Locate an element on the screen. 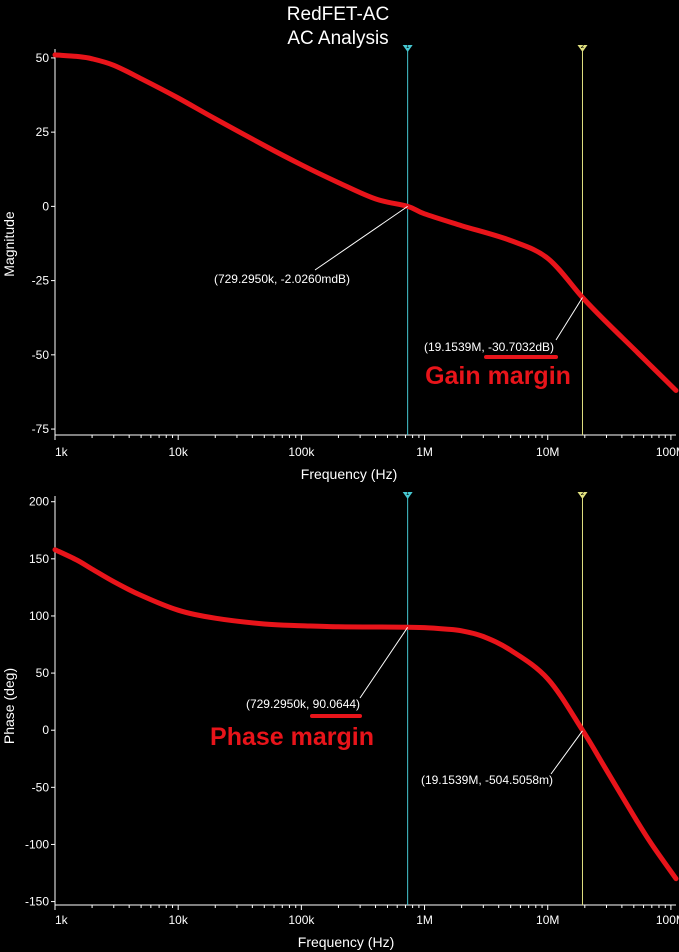 Image resolution: width=679 pixels, height=952 pixels. phase-x-tick-label: 10M is located at coordinates (547, 920).